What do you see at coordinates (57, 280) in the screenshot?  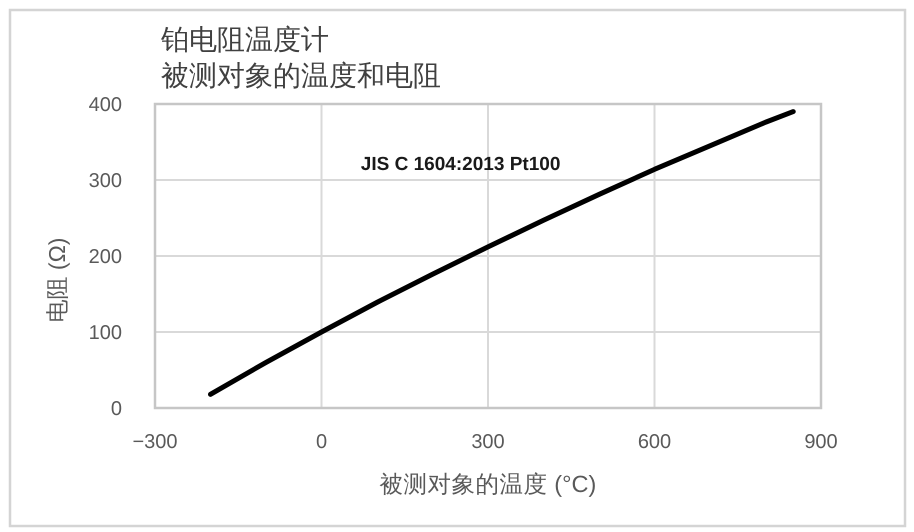 I see `ylabel: 电阻 (Ω)` at bounding box center [57, 280].